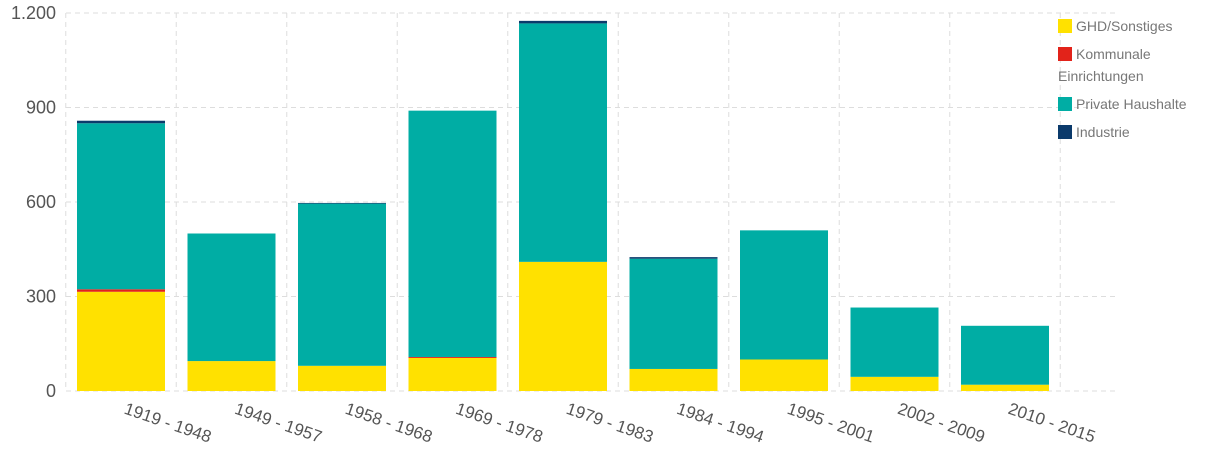 Image resolution: width=1211 pixels, height=459 pixels. I want to click on x-tick-label: 1979 - 1983, so click(610, 423).